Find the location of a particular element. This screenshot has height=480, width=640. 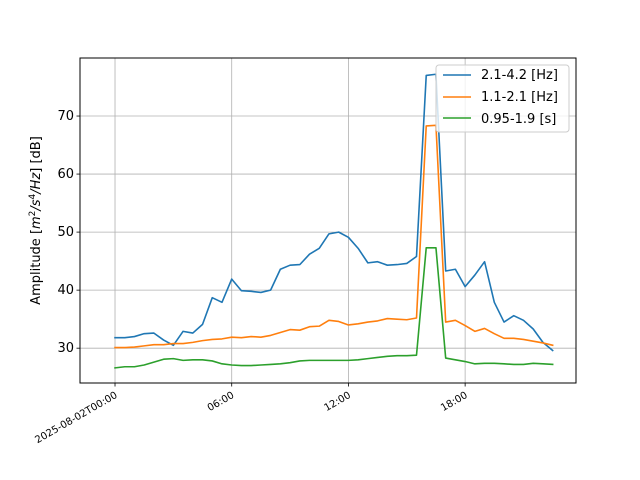

y-tick-label: 70 is located at coordinates (65, 116).